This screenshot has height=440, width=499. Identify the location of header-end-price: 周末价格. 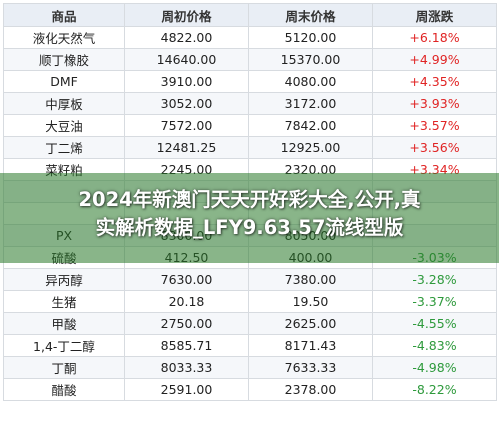
(310, 15).